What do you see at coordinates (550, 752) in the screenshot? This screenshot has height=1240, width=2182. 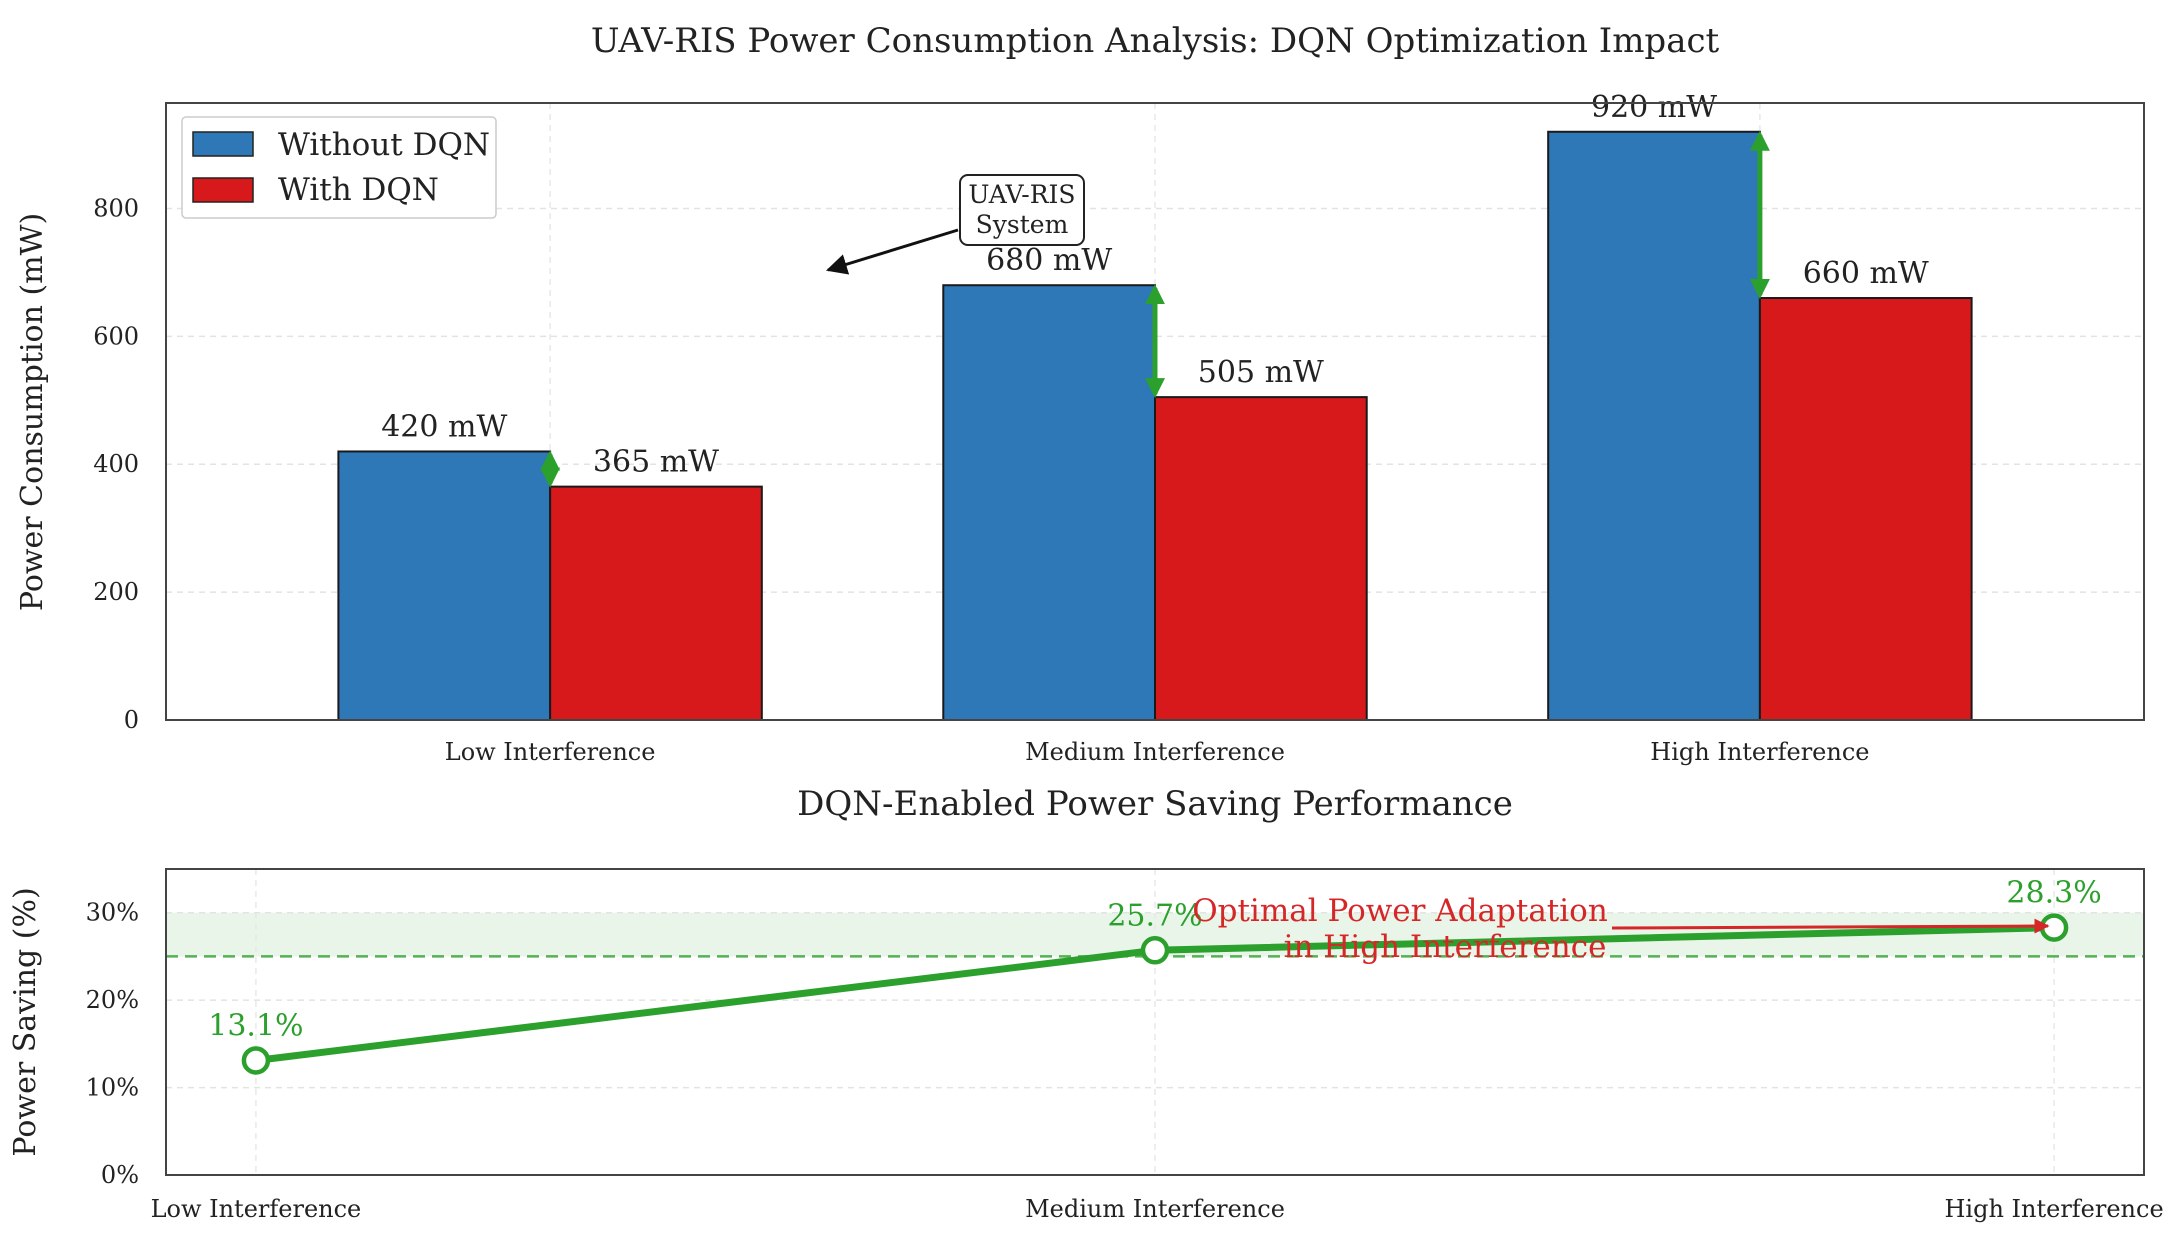 I see `top-x-tick-low-interference: Low Interference` at bounding box center [550, 752].